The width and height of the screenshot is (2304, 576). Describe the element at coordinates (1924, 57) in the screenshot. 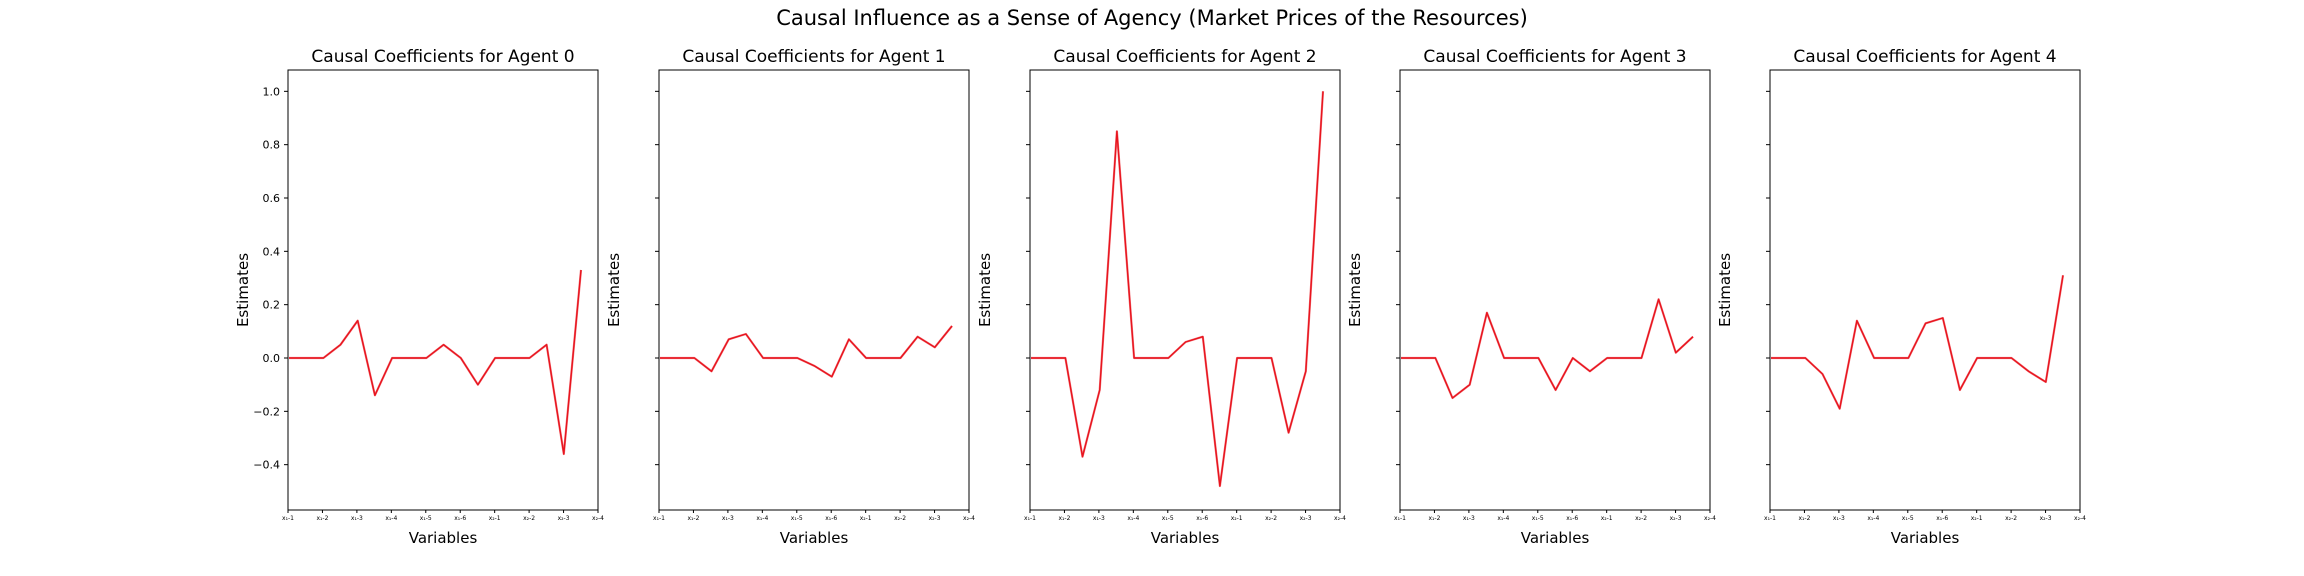

I see `panel-title-agent-4: Causal Coefficients for Agent 4` at that location.